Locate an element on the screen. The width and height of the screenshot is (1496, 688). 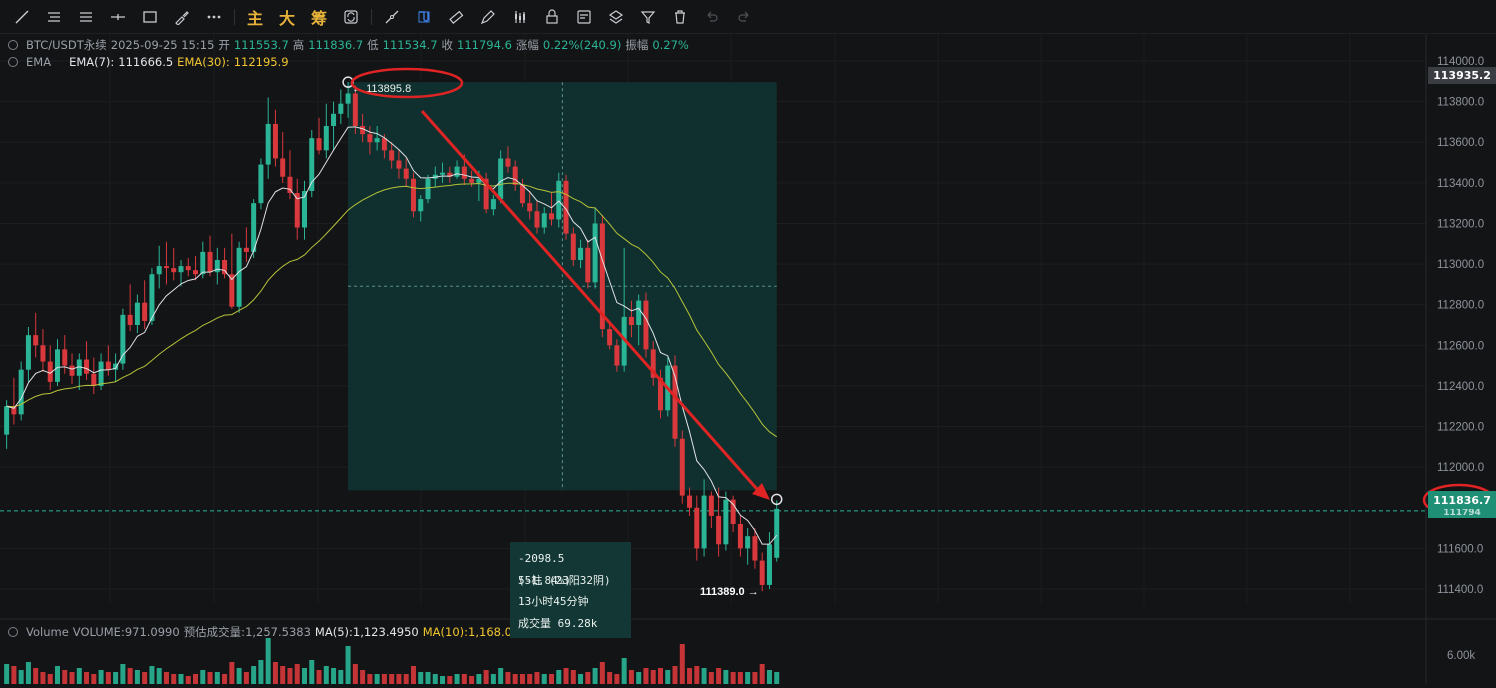
trendline-icon is located at coordinates (22, 17).